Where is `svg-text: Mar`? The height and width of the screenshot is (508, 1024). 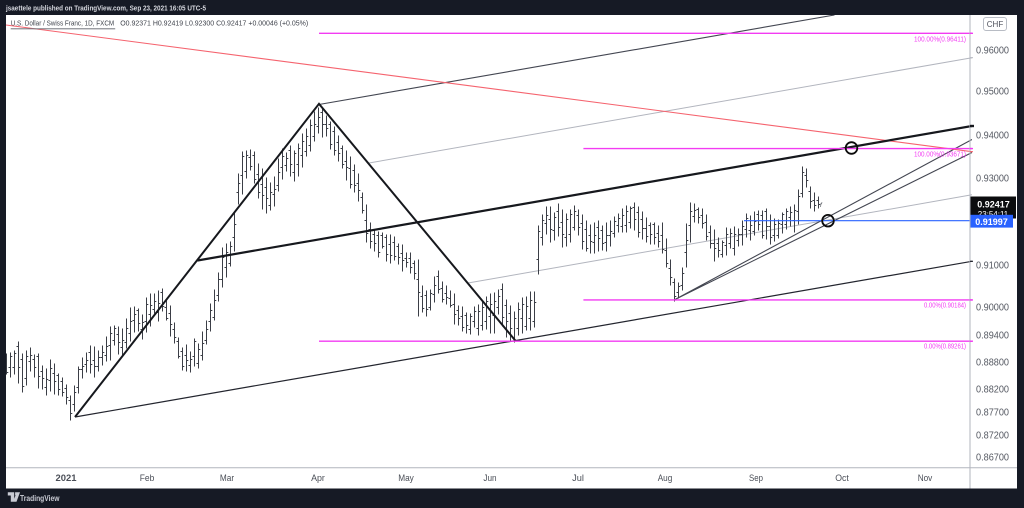
svg-text: Mar is located at coordinates (227, 478).